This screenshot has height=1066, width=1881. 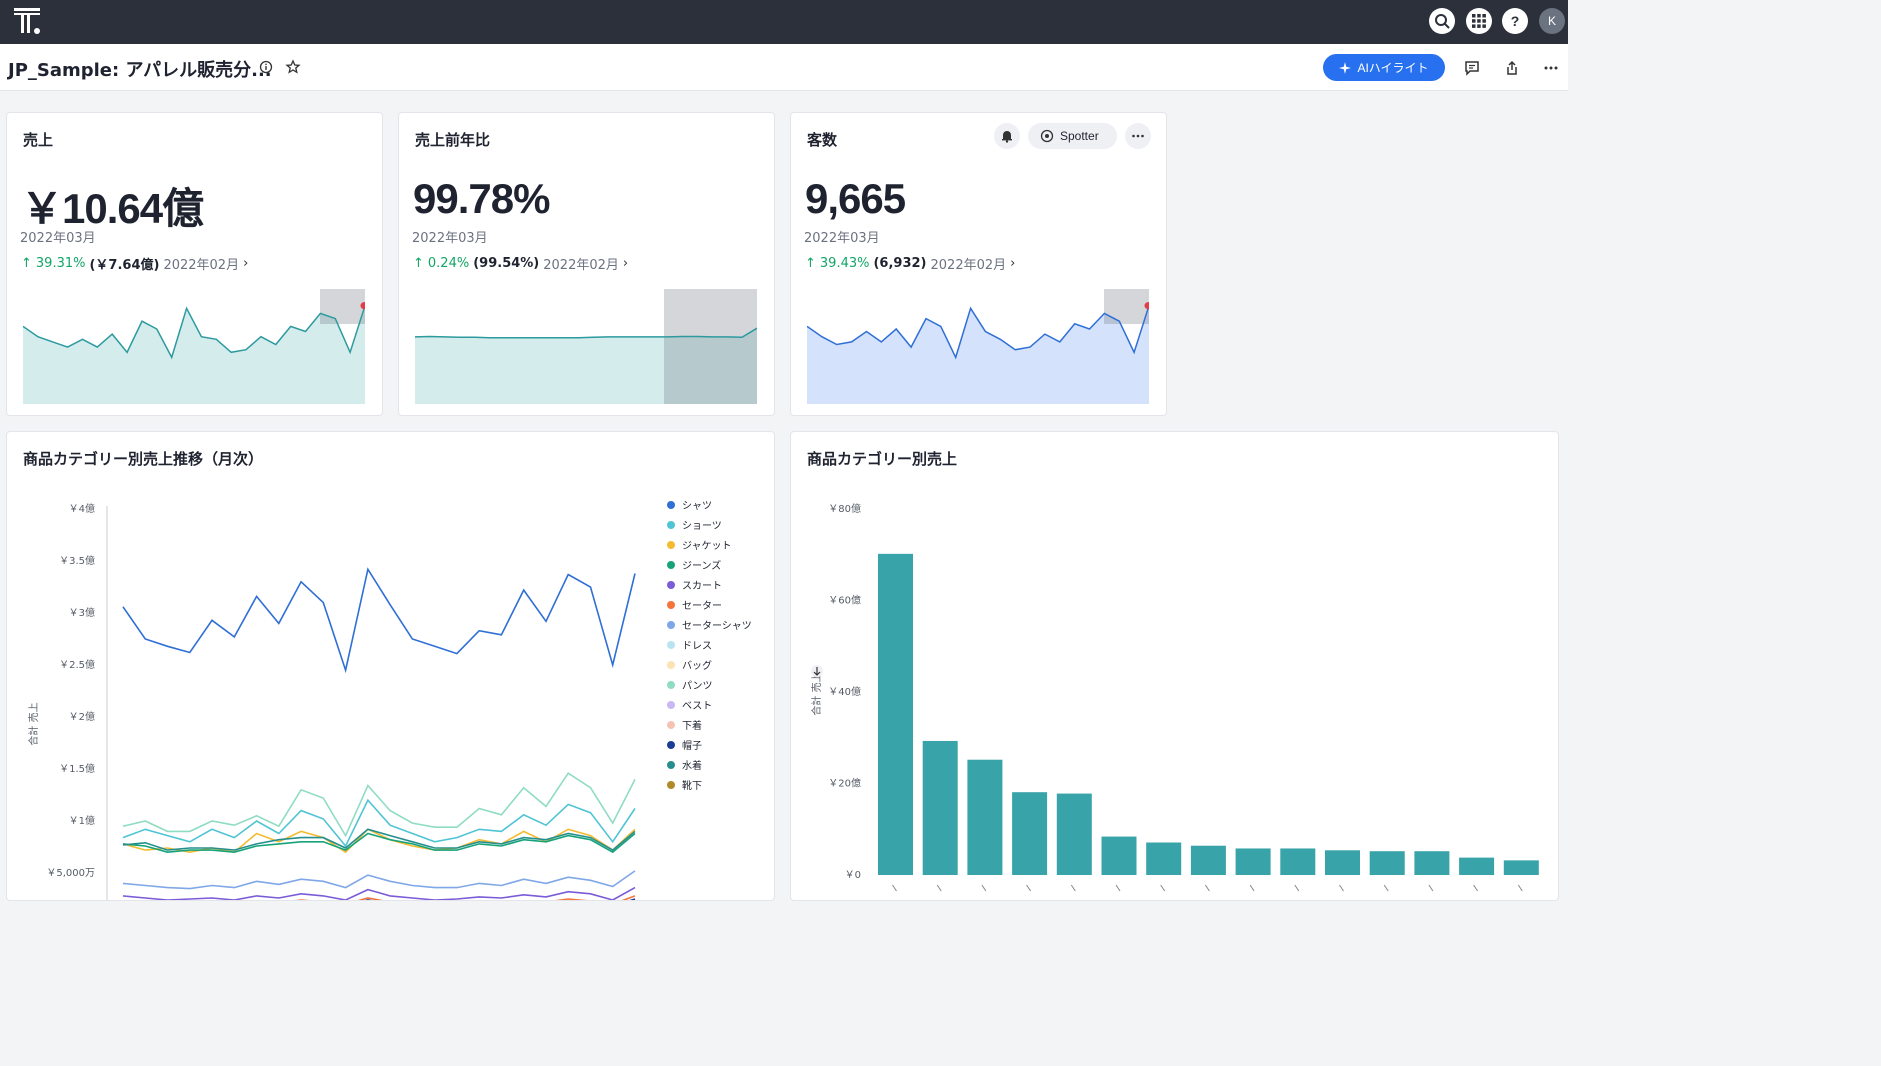 I want to click on sparkline-latest-dot, so click(x=362, y=306).